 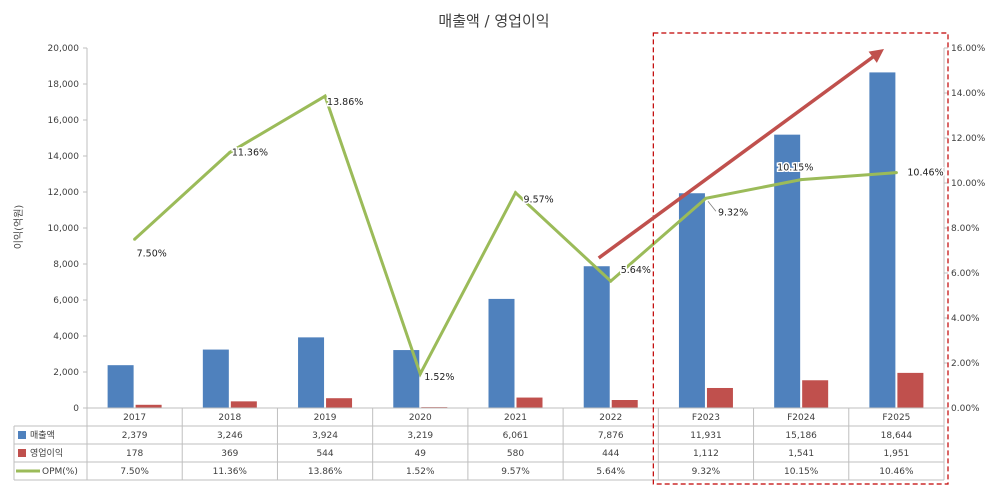 What do you see at coordinates (66, 265) in the screenshot?
I see `y-tick-label: 8,000` at bounding box center [66, 265].